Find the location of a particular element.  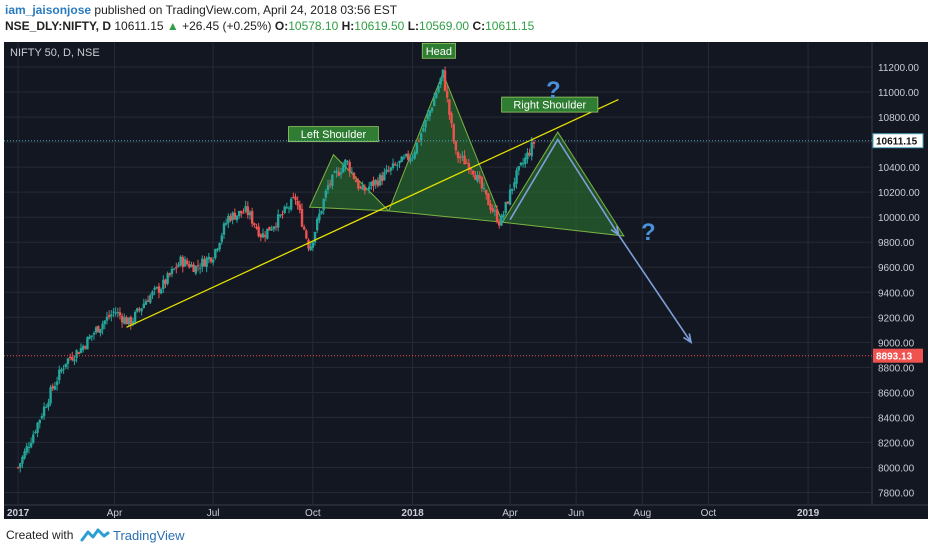

y-tick-label: 8000.00 is located at coordinates (896, 468).